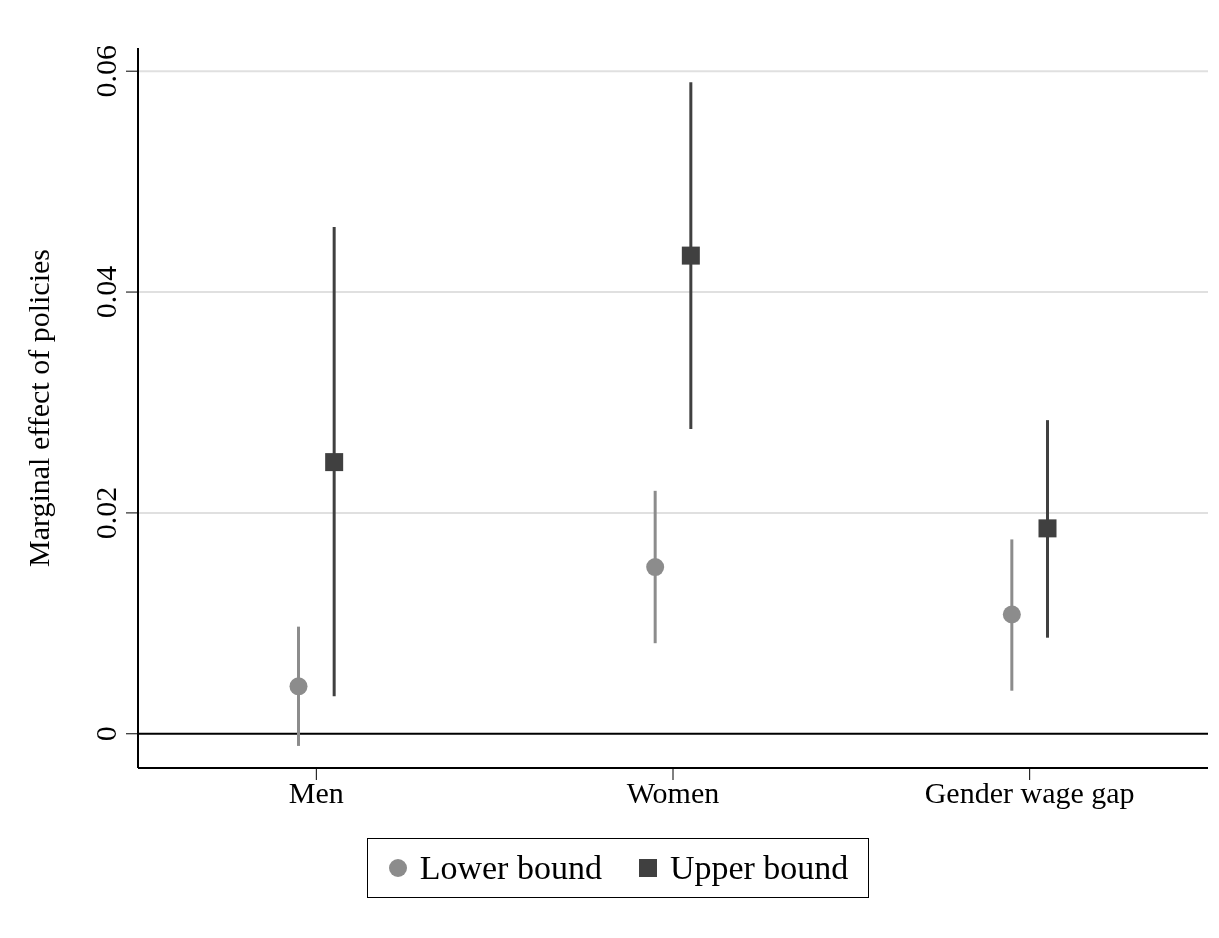 This screenshot has height=938, width=1219. Describe the element at coordinates (1029, 793) in the screenshot. I see `x-tick-label: Gender wage gap` at that location.